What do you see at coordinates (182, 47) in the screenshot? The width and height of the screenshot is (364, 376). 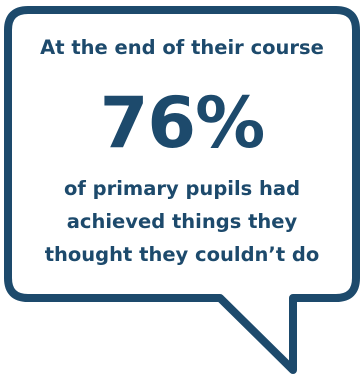 I see `callout-lead-text: At the end of their course` at bounding box center [182, 47].